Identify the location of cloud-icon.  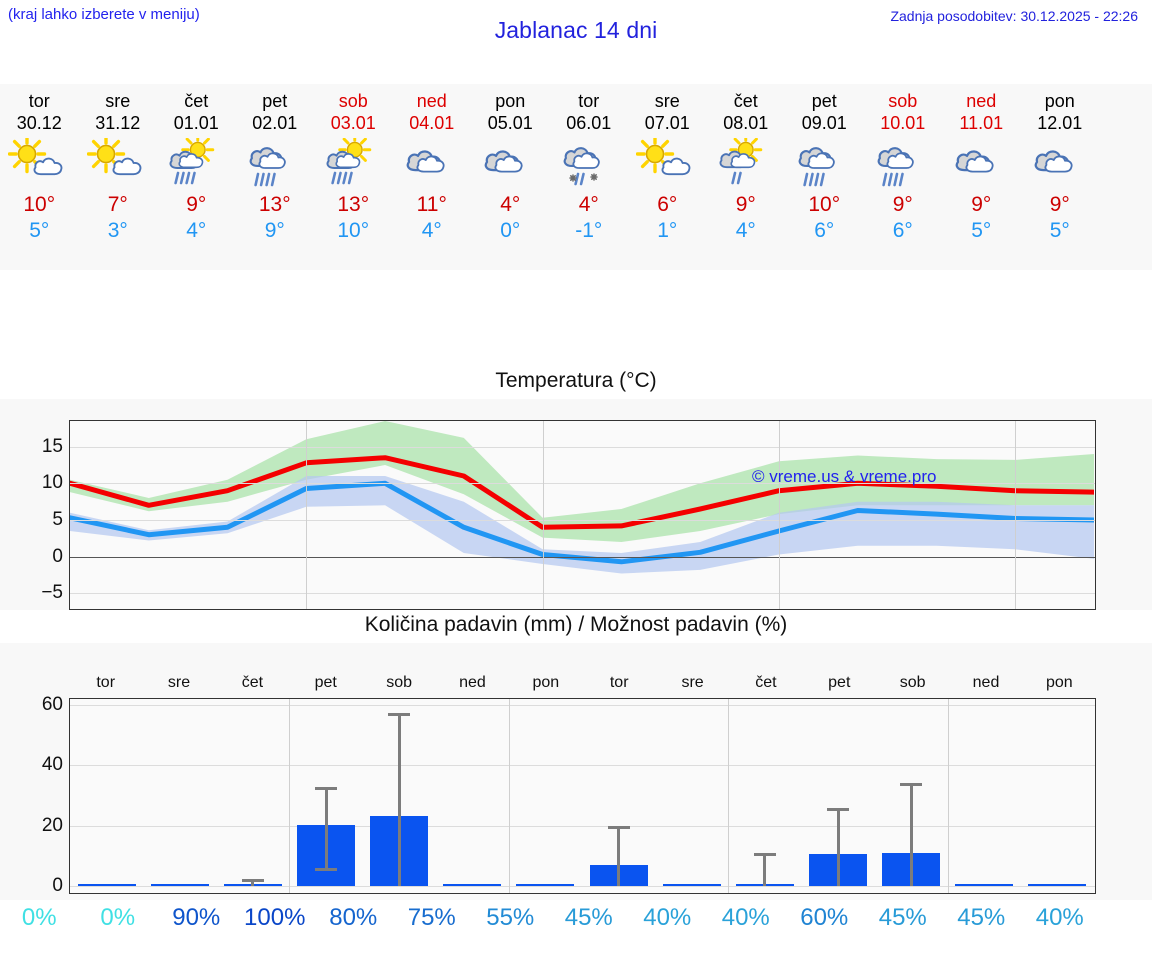
(510, 163).